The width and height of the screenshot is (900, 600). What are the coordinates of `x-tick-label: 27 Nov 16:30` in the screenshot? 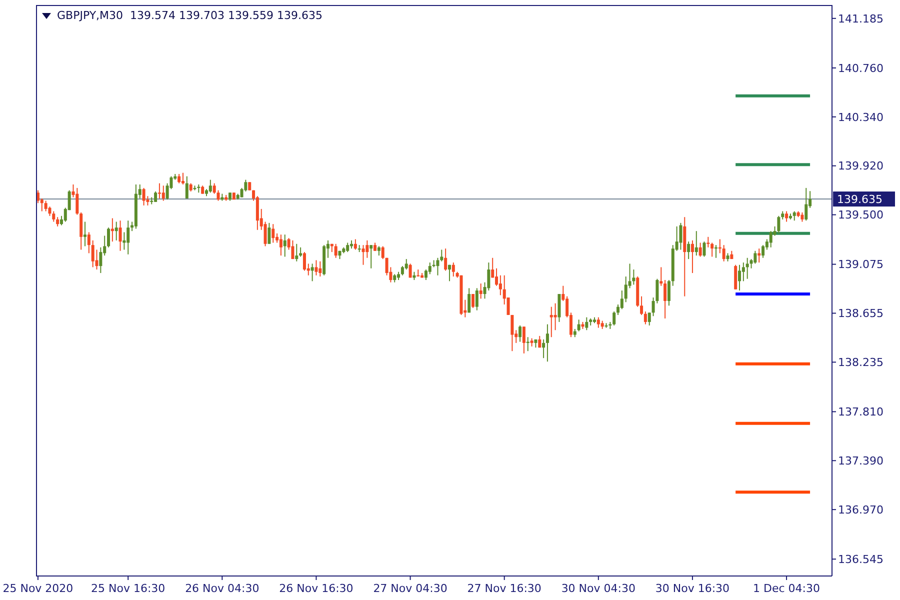 It's located at (504, 588).